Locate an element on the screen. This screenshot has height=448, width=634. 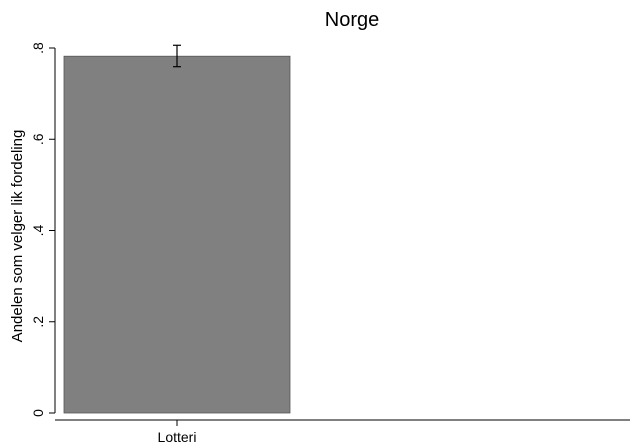
y-tick-label: .4 is located at coordinates (38, 230).